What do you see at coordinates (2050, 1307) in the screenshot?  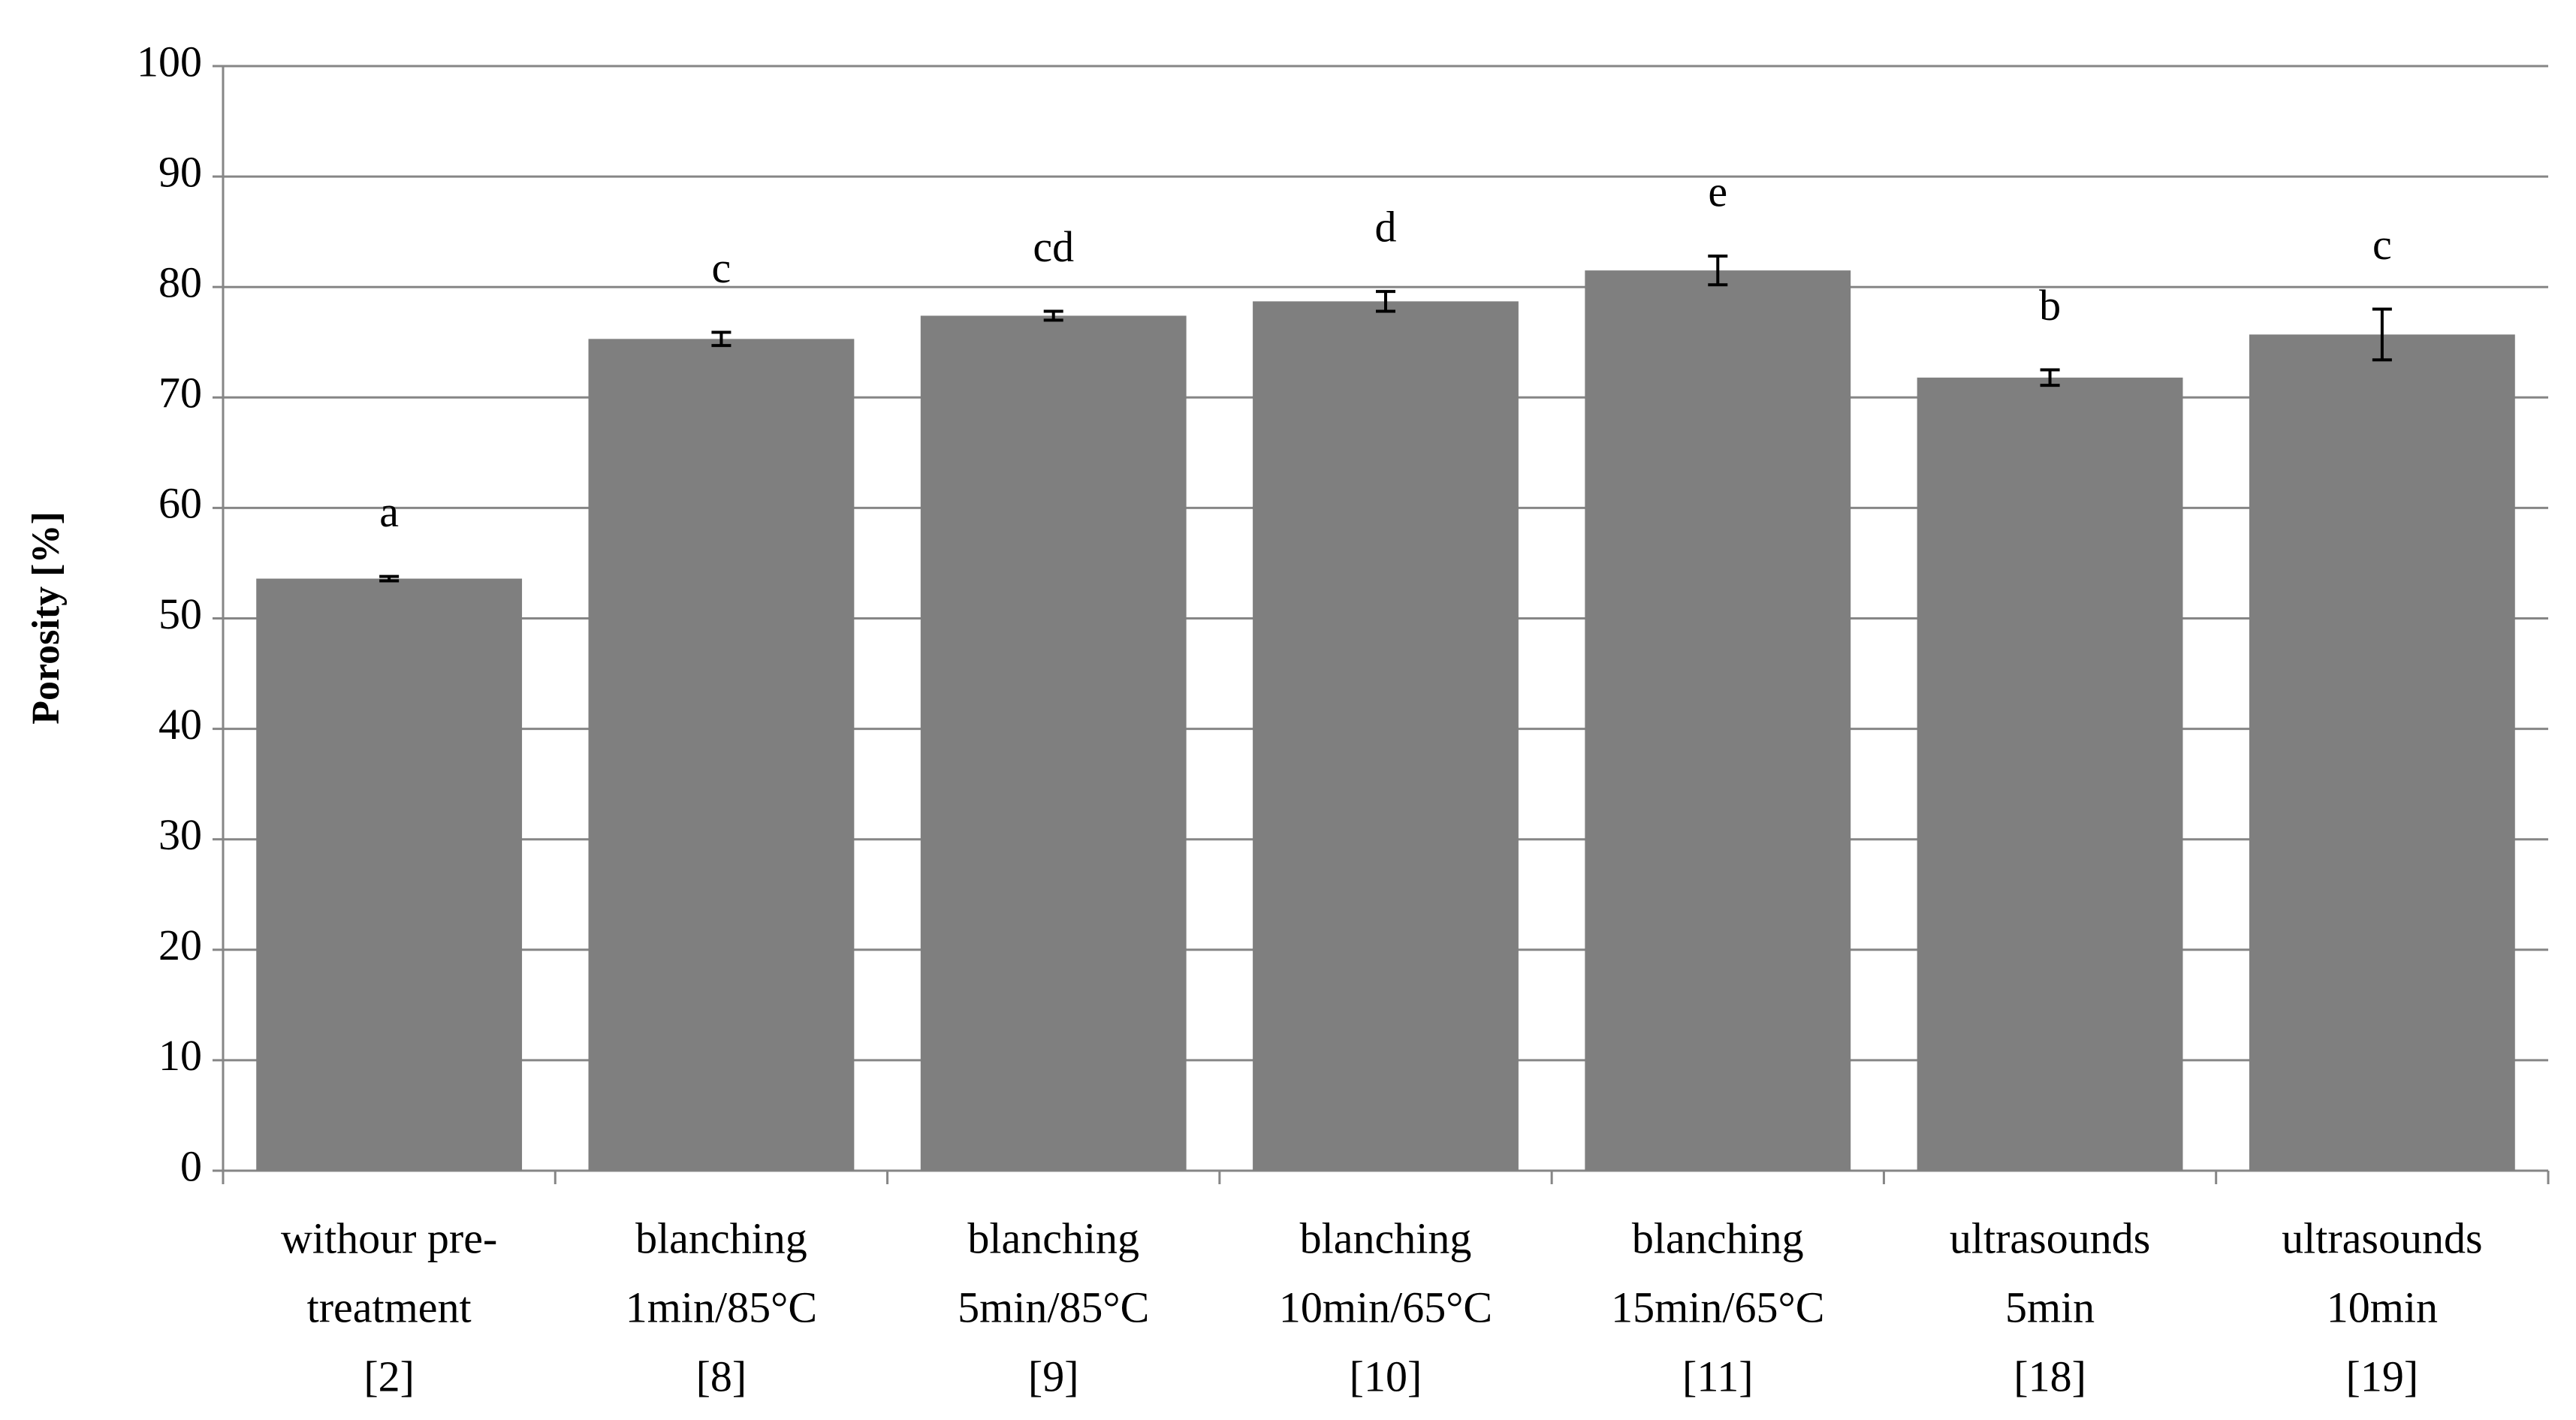 I see `x-tick-label: 5min` at bounding box center [2050, 1307].